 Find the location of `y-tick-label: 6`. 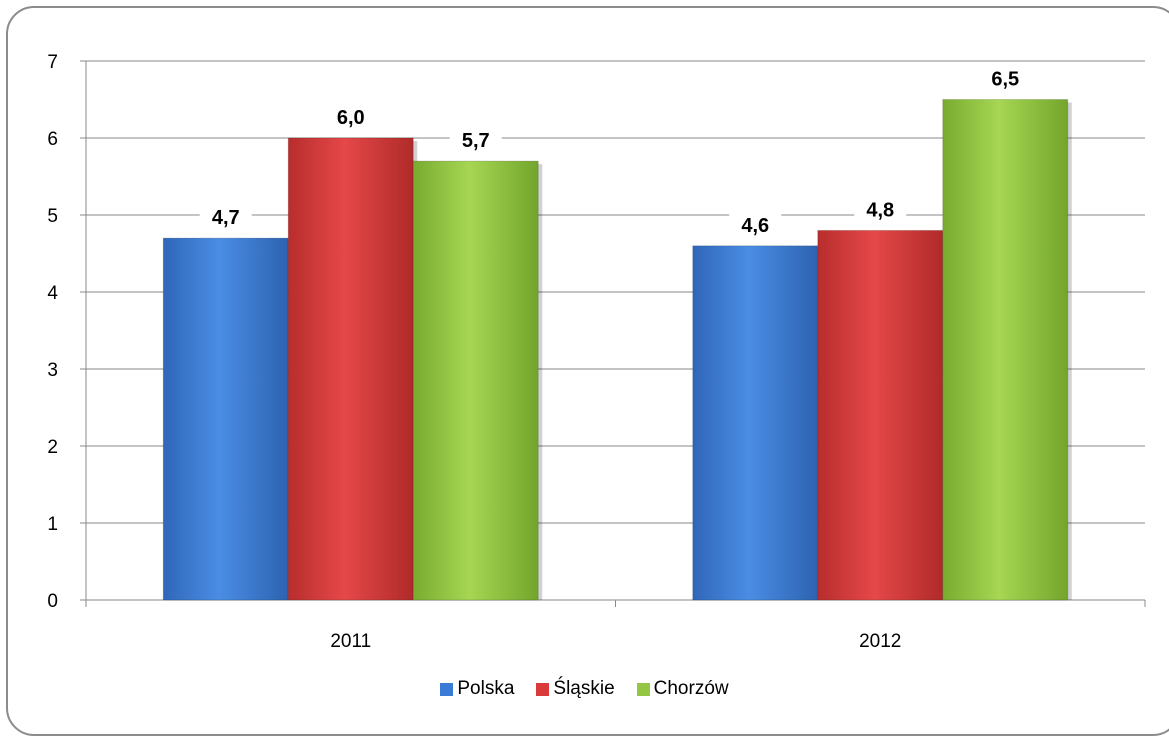

y-tick-label: 6 is located at coordinates (52, 139).